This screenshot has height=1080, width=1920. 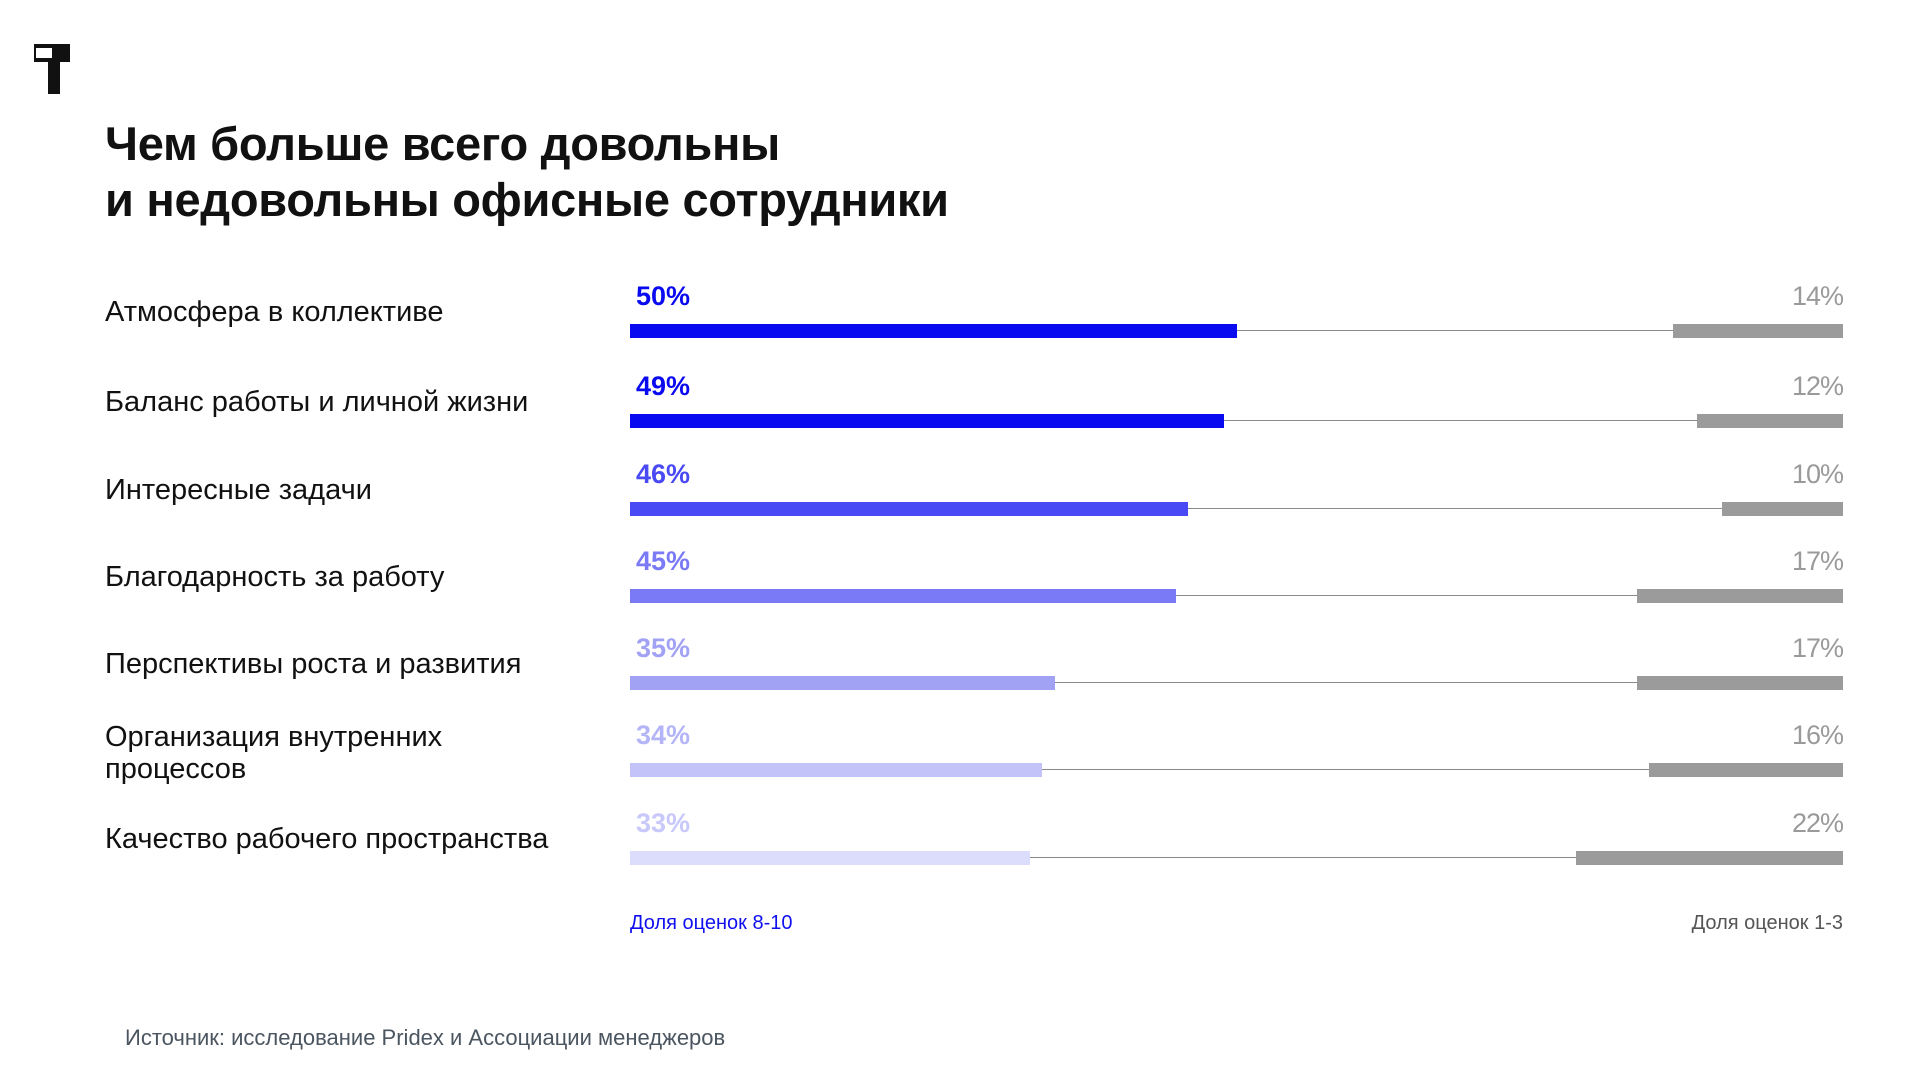 I want to click on satisfied-value-label: 34%, so click(x=663, y=735).